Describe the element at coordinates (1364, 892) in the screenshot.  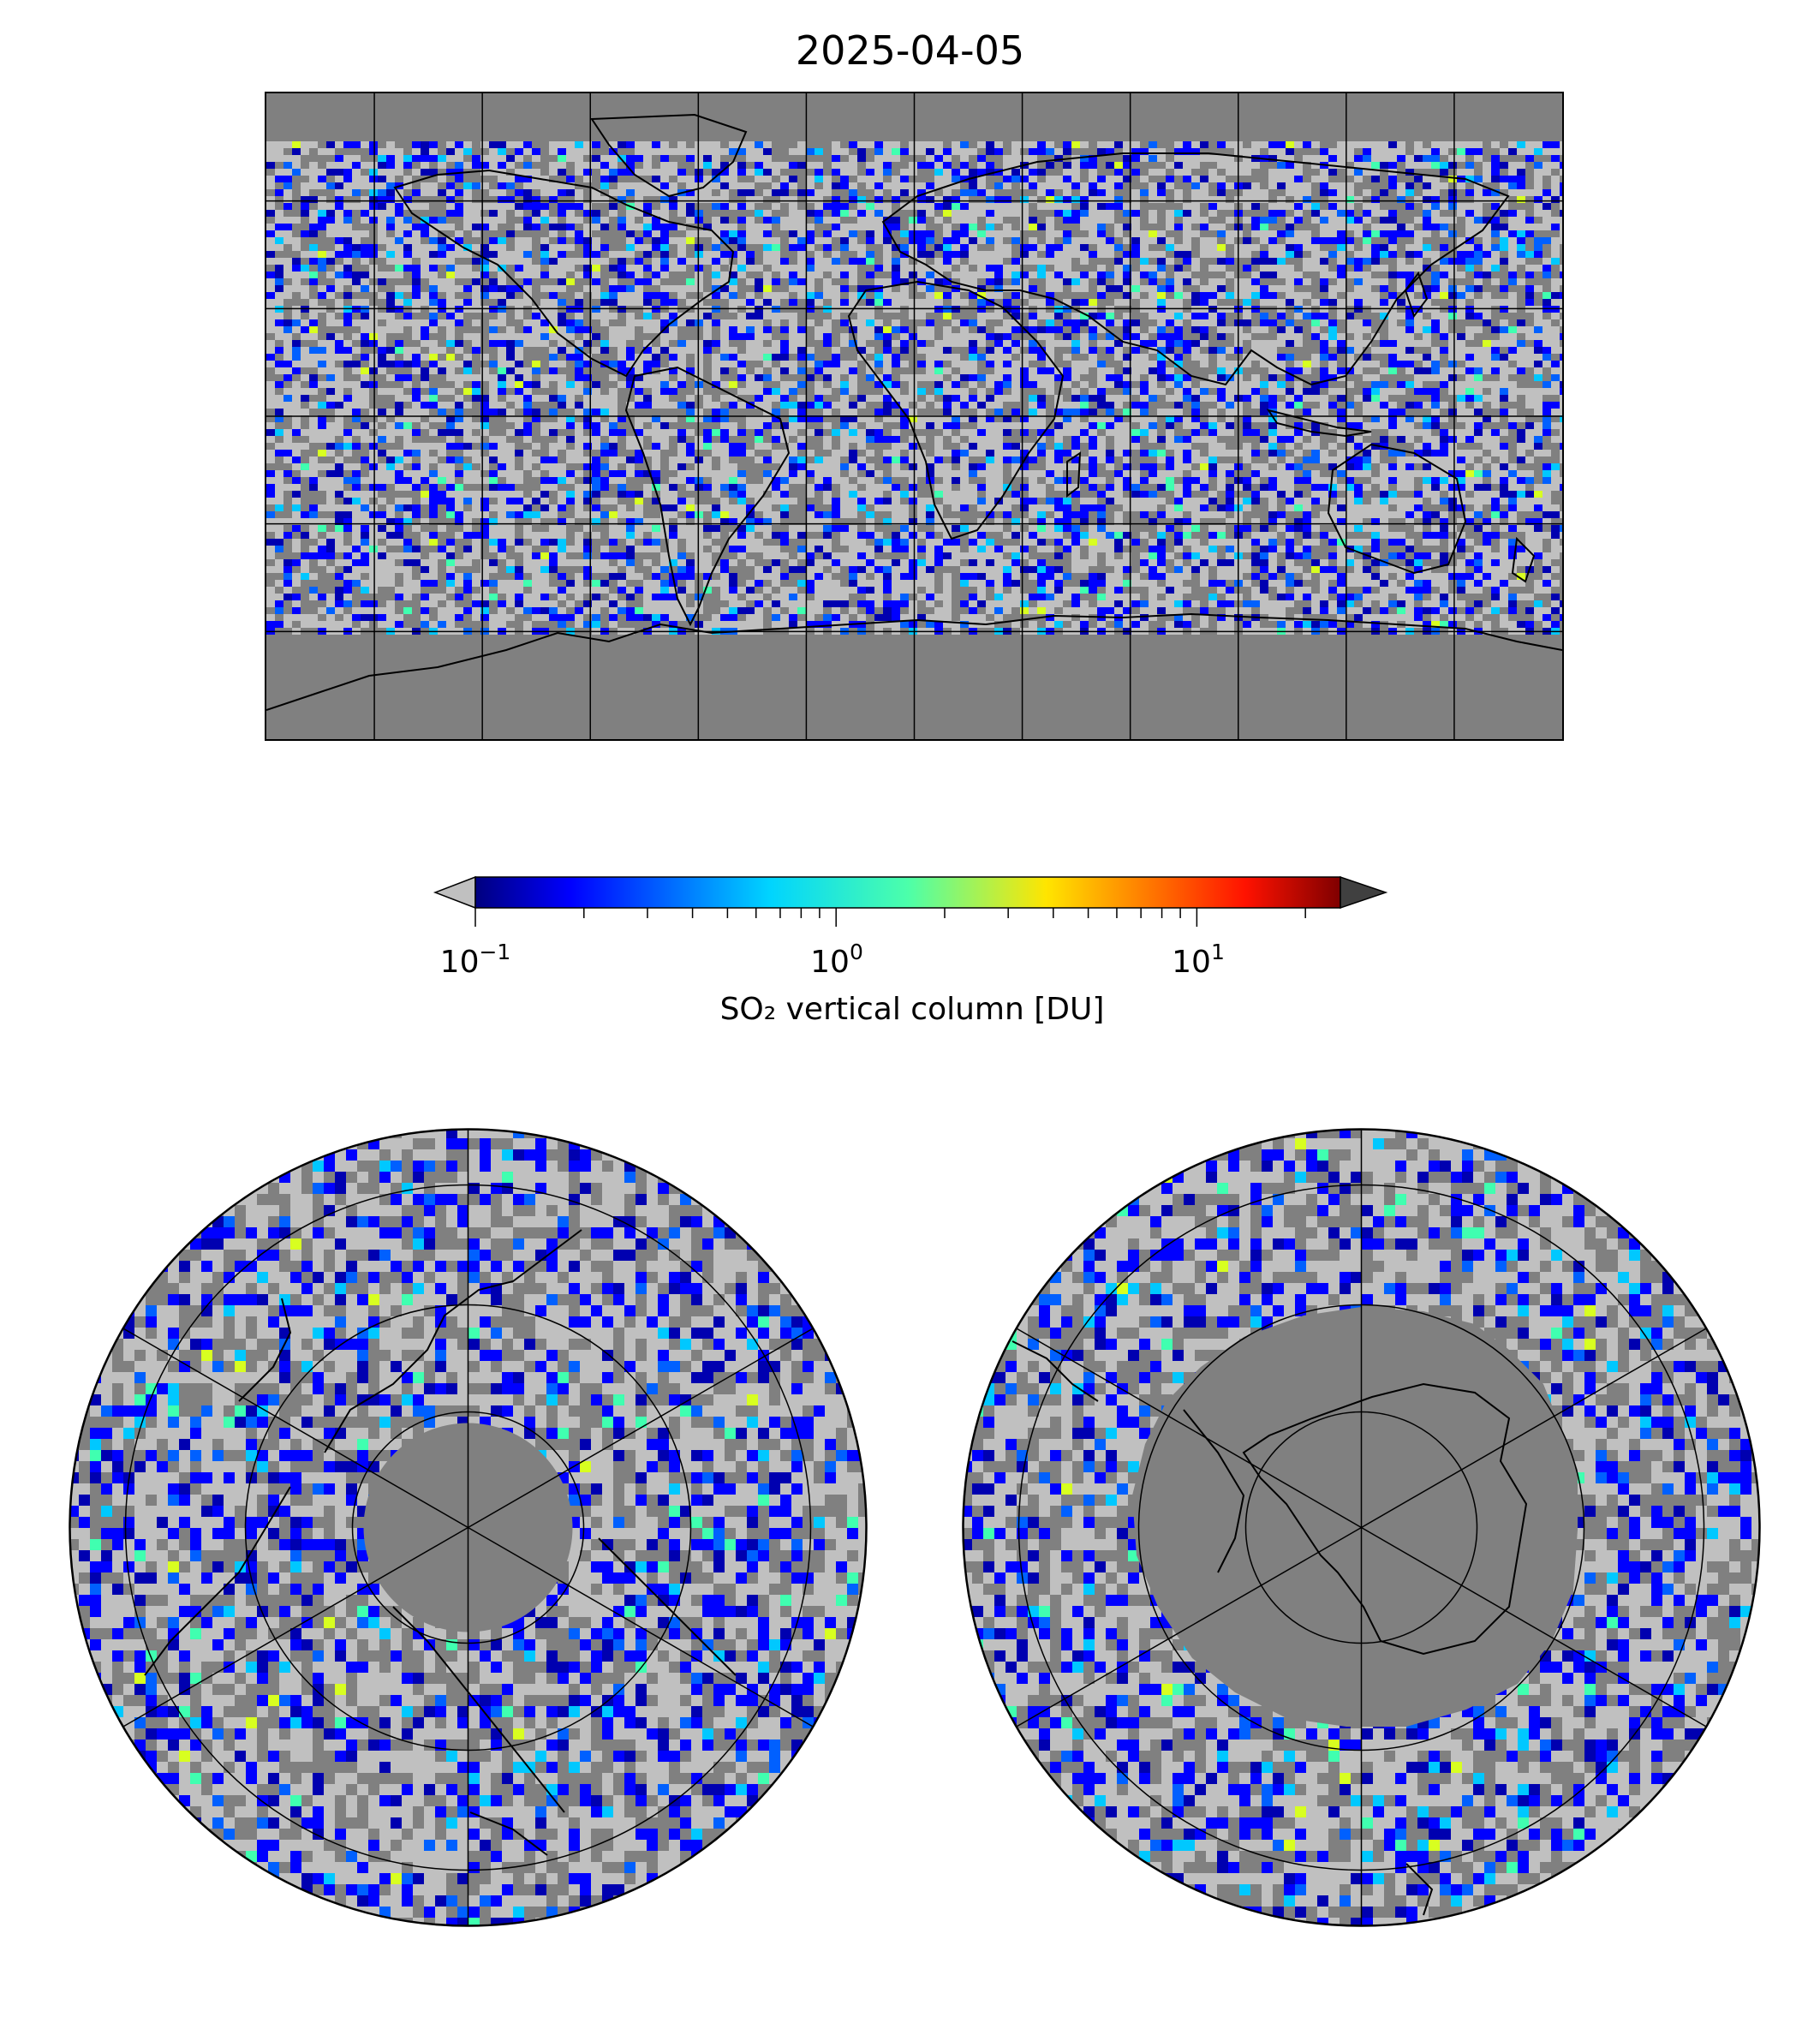
I see `colorbar-extend-high` at that location.